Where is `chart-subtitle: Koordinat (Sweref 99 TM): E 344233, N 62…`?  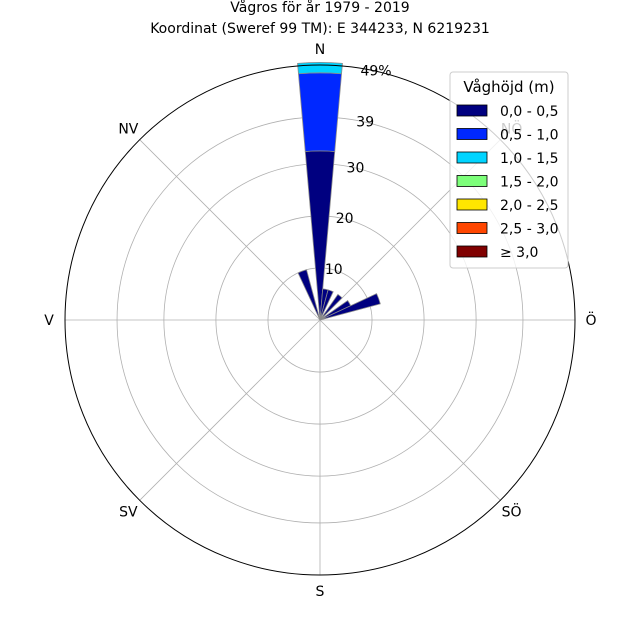 chart-subtitle: Koordinat (Sweref 99 TM): E 344233, N 62… is located at coordinates (320, 29).